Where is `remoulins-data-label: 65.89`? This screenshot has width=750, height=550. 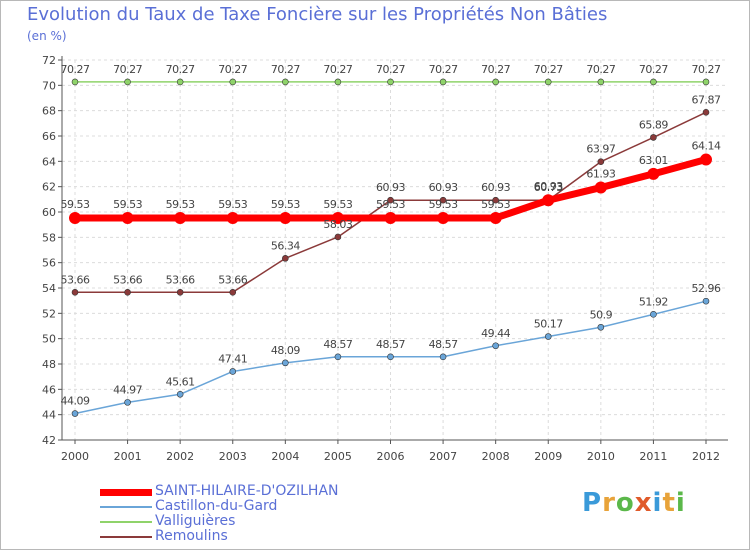 remoulins-data-label: 65.89 is located at coordinates (653, 124).